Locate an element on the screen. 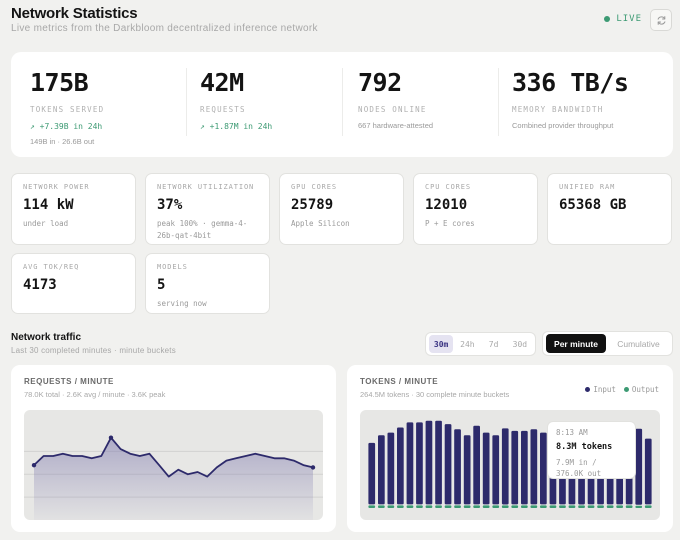  chart-title: TOKENS / MINUTE is located at coordinates (399, 381).